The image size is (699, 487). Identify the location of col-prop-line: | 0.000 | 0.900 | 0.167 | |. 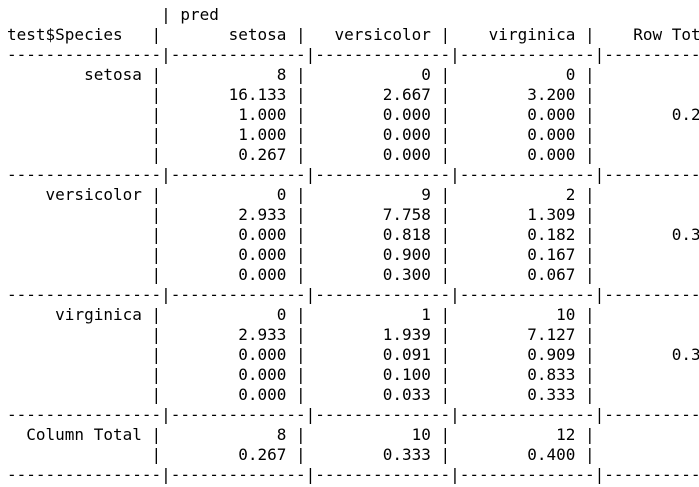
(373, 254).